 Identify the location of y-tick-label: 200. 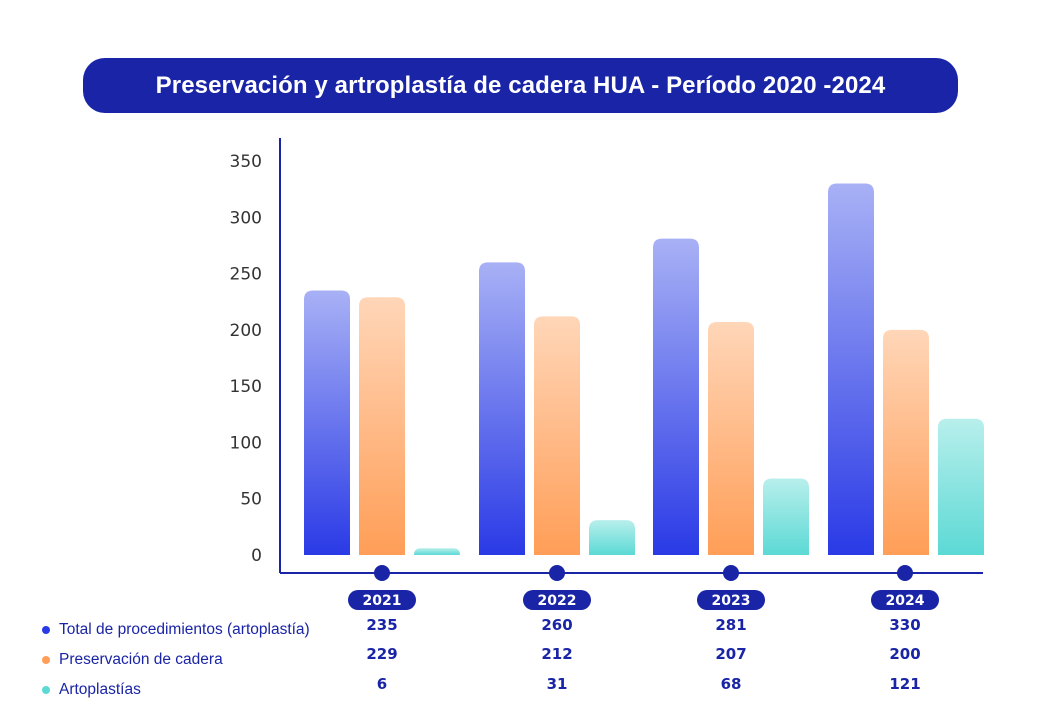
(246, 331).